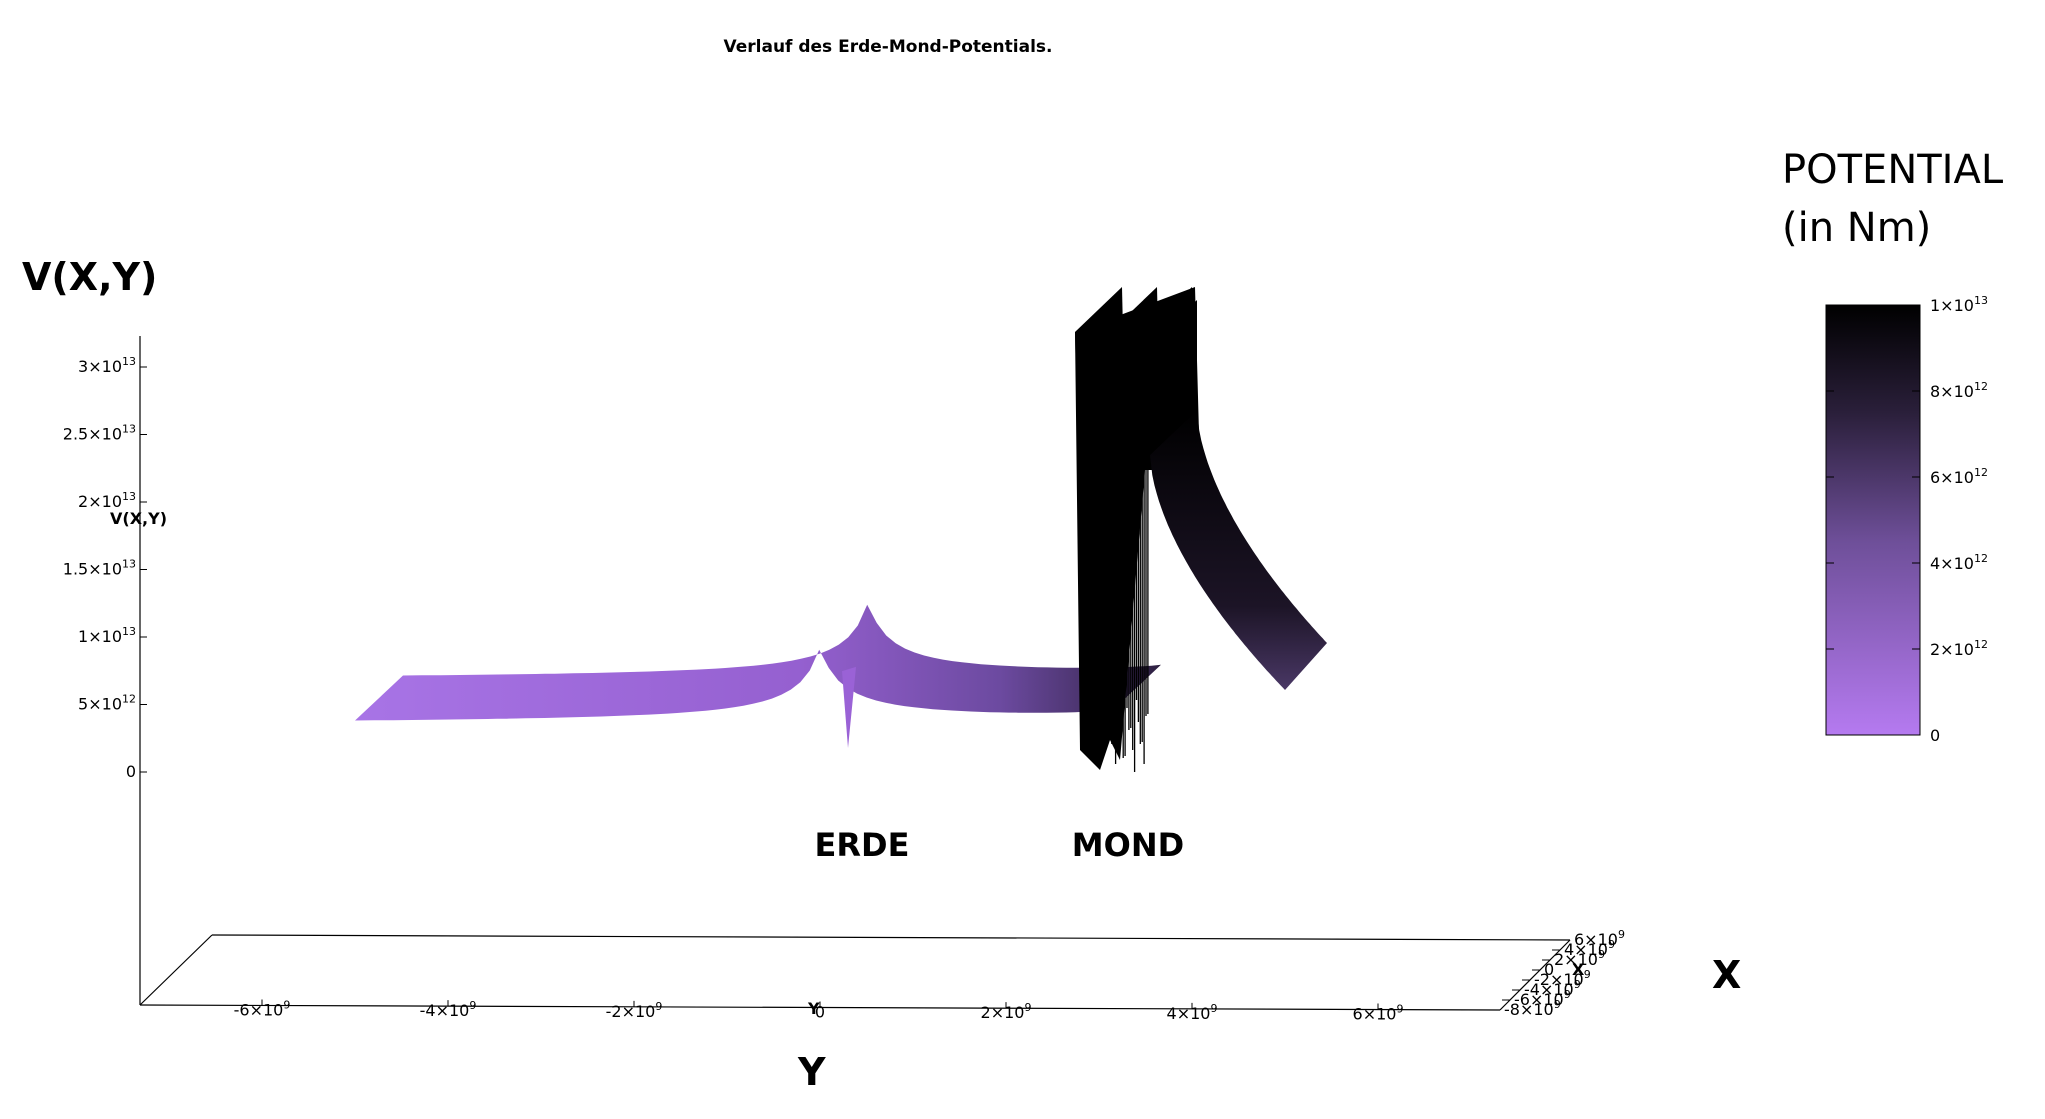 Image resolution: width=2045 pixels, height=1119 pixels. What do you see at coordinates (1959, 476) in the screenshot?
I see `colorbox-tick-label: 6×10¹²` at bounding box center [1959, 476].